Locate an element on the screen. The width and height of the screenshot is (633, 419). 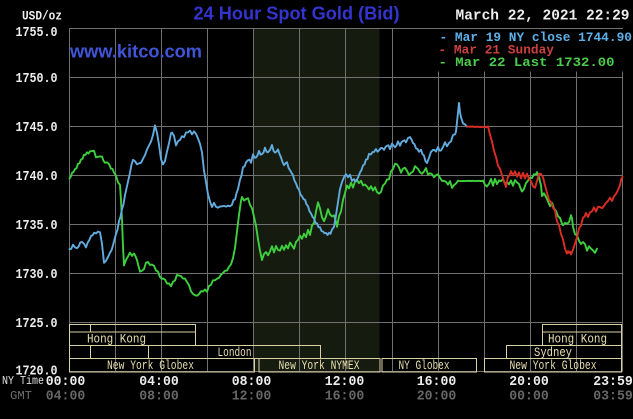
svg-text: 24 Hour Spot Gold (Bid) is located at coordinates (297, 13).